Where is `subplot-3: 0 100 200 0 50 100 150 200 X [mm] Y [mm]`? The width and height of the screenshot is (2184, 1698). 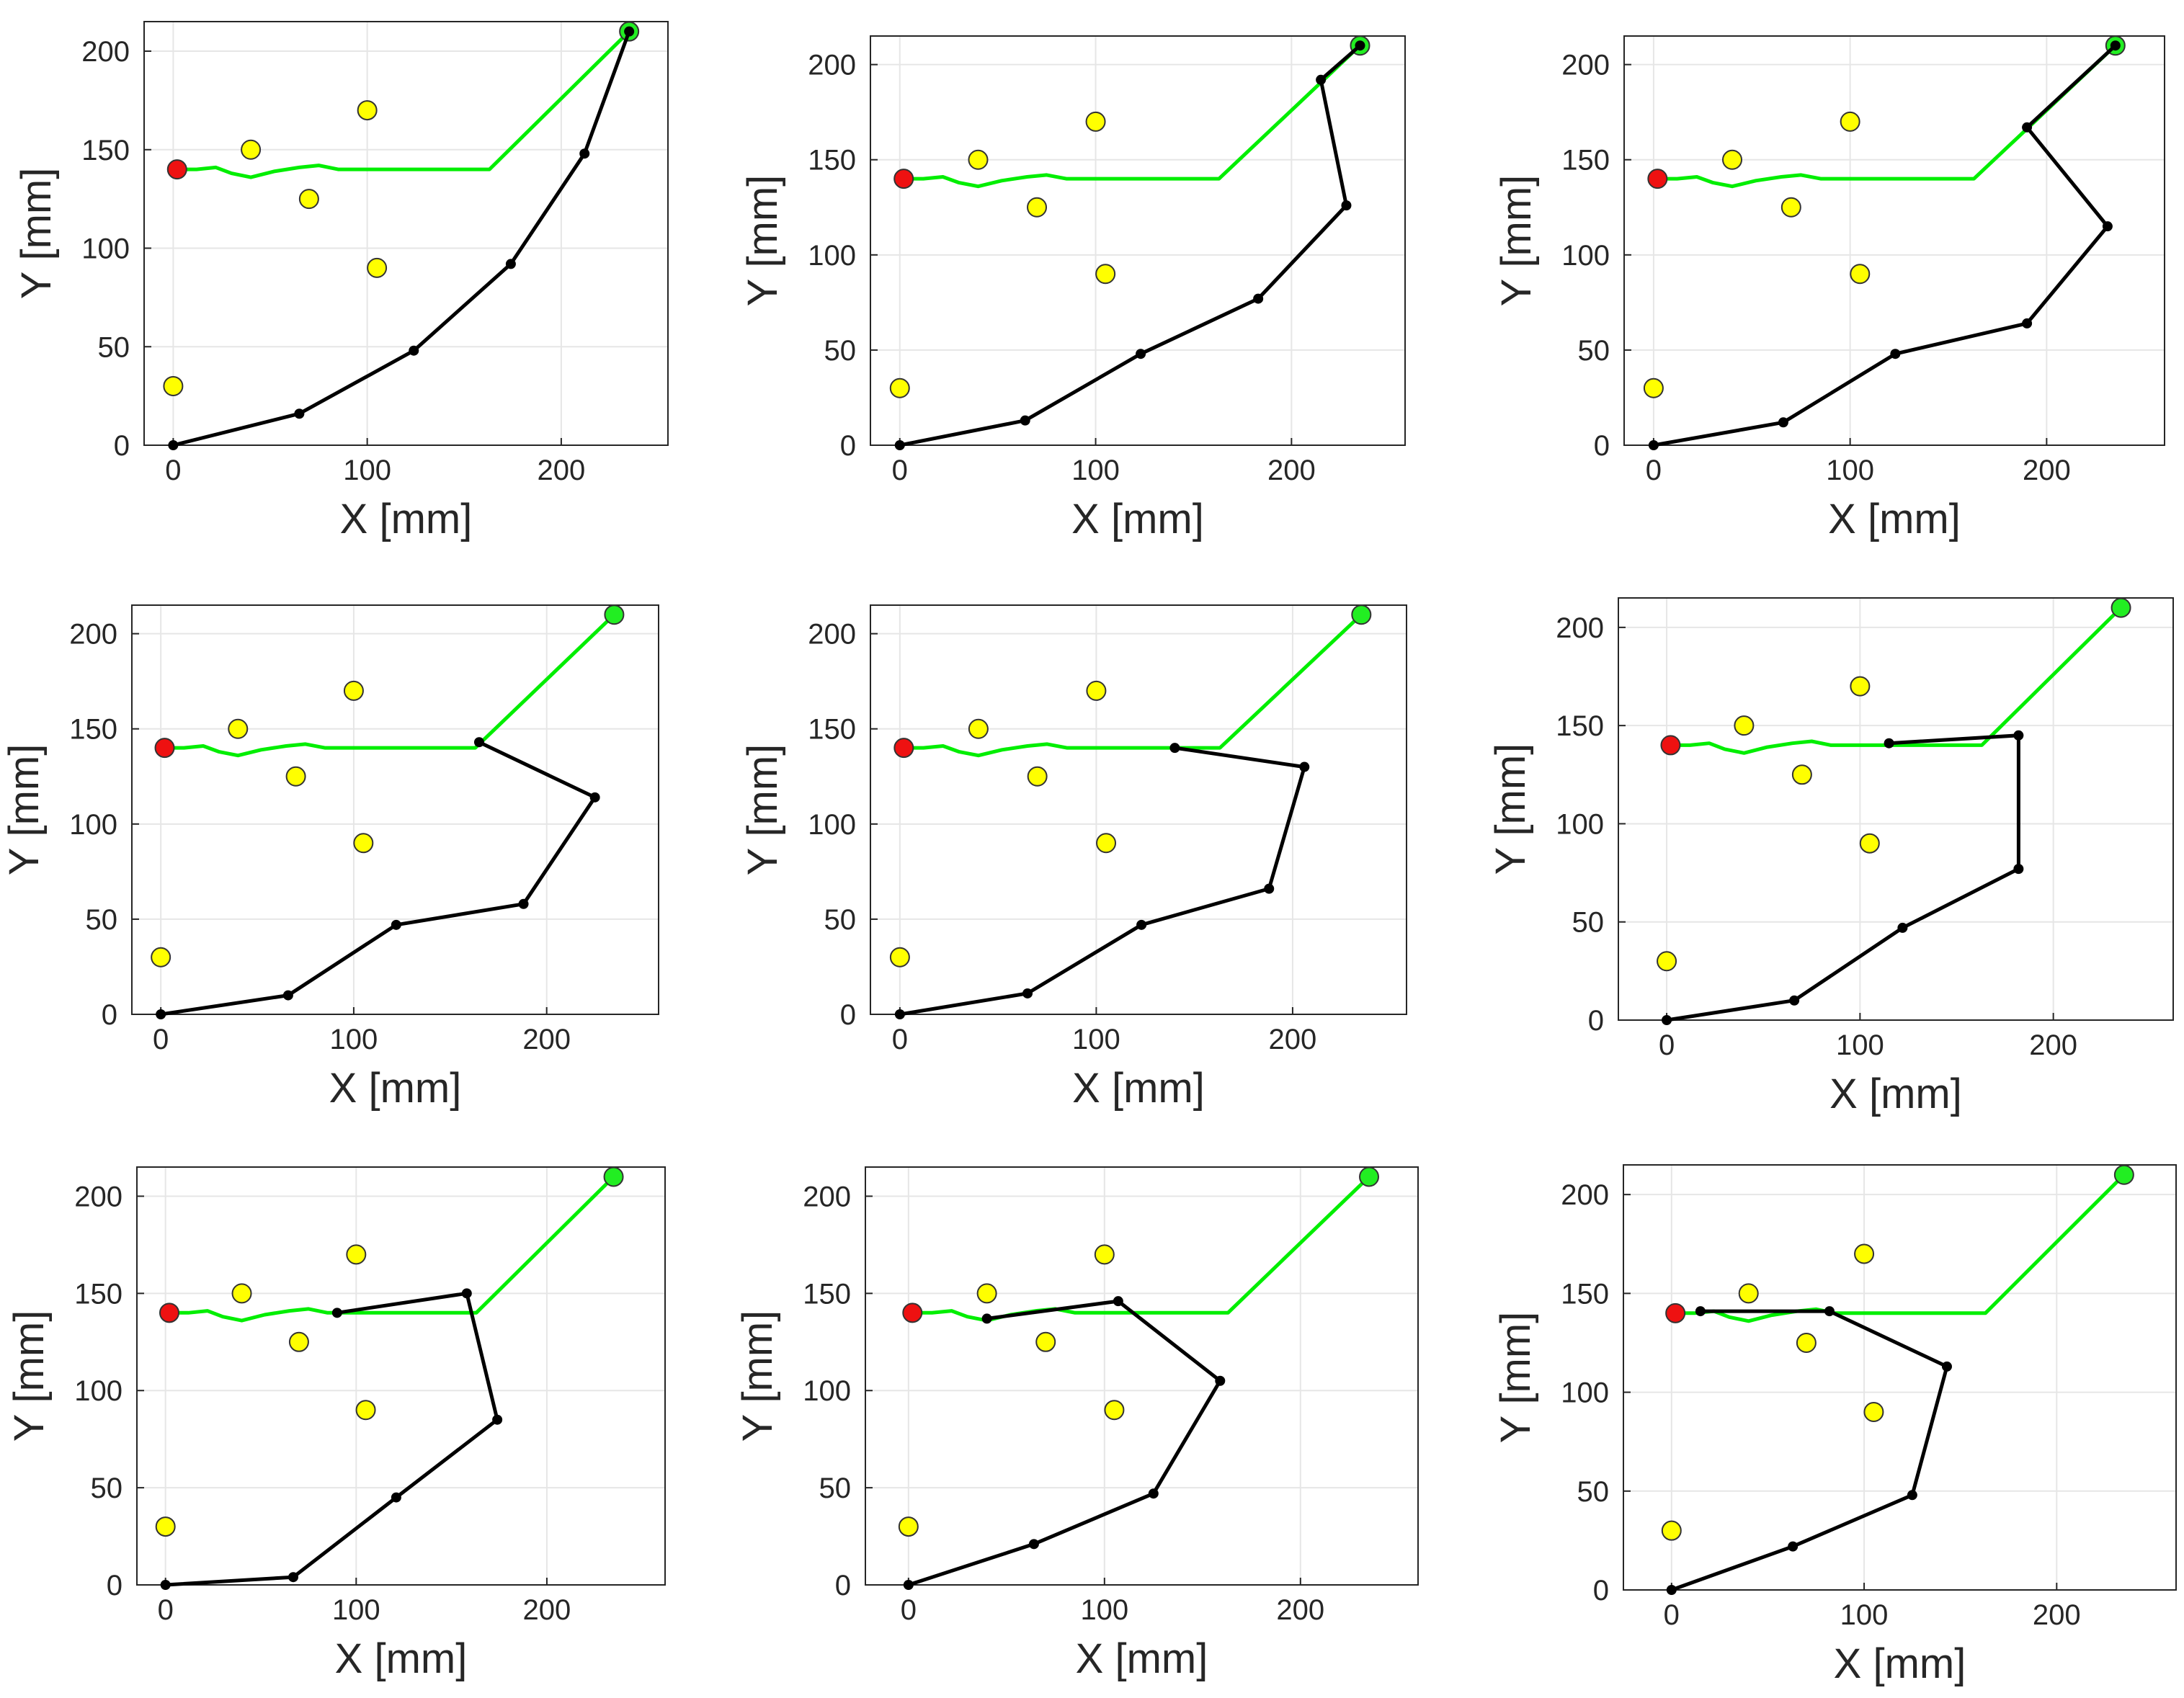
subplot-3: 0 100 200 0 50 100 150 200 X [mm] Y [mm] is located at coordinates (1829, 289).